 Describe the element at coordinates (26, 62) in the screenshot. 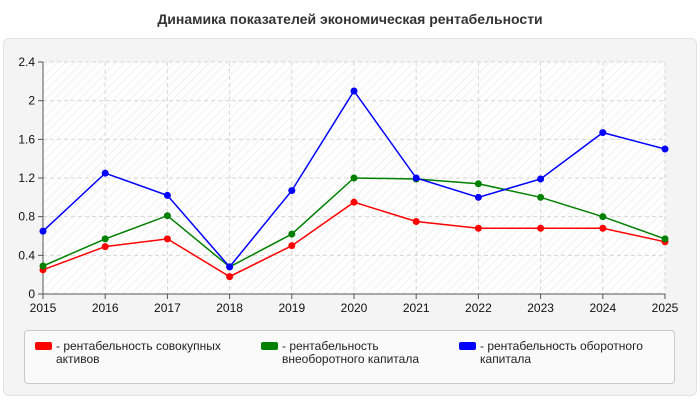

I see `y-tick-label: 2.4` at that location.